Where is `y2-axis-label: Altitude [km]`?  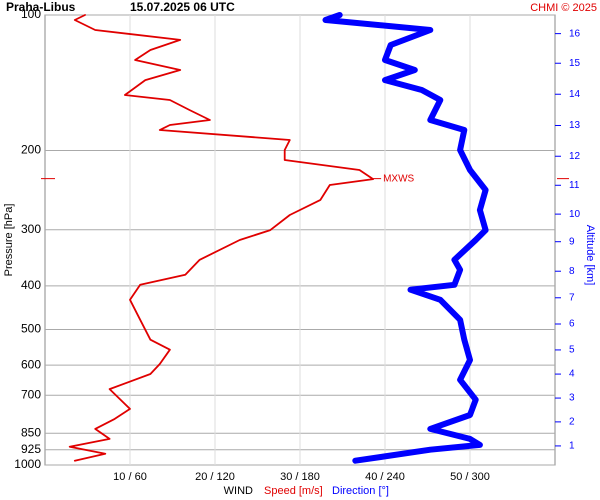 y2-axis-label: Altitude [km] is located at coordinates (590, 255).